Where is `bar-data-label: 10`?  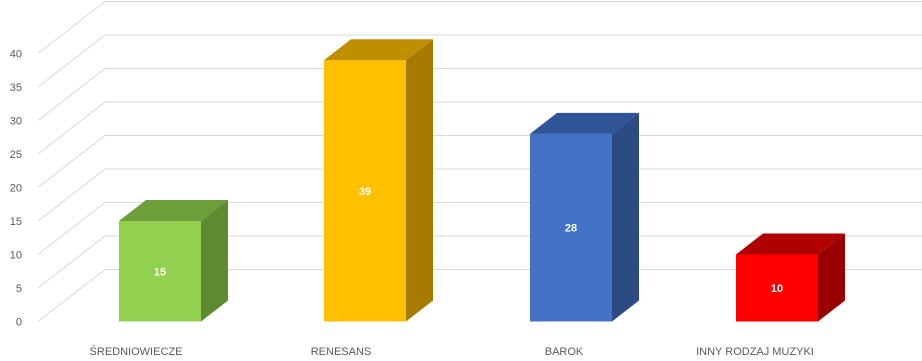
bar-data-label: 10 is located at coordinates (777, 289).